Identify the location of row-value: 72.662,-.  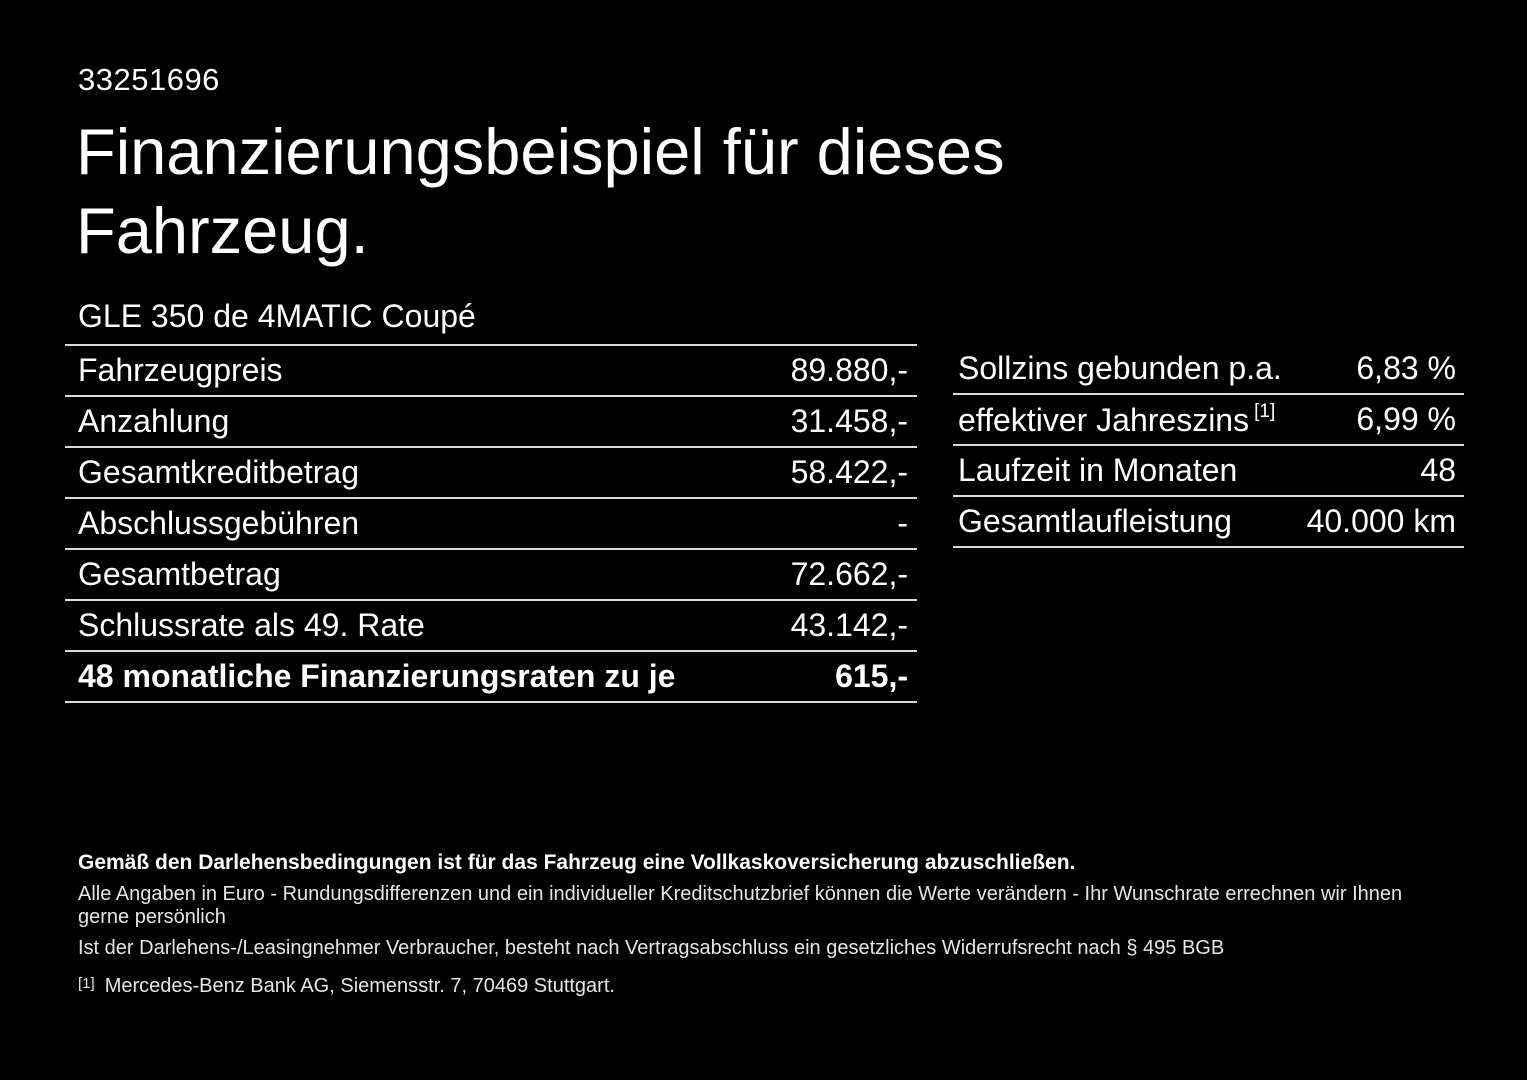
(849, 574).